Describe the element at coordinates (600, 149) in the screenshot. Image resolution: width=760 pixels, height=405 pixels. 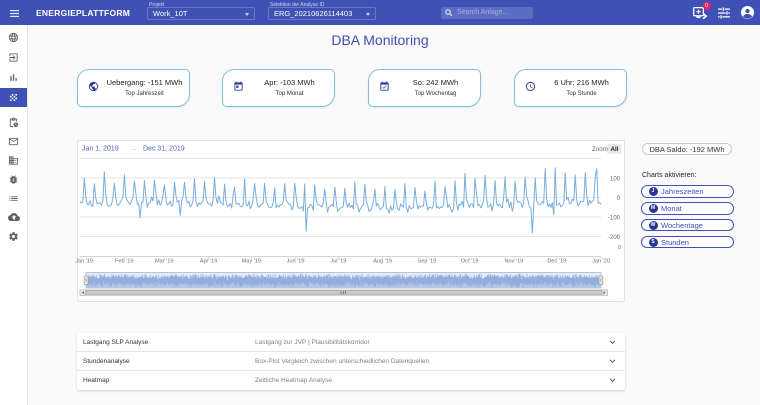
I see `svg-text: Zoom` at that location.